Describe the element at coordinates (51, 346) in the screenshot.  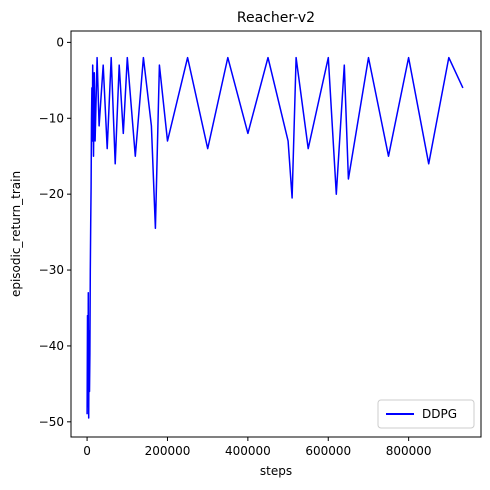
I see `y-tick-label: −40` at that location.